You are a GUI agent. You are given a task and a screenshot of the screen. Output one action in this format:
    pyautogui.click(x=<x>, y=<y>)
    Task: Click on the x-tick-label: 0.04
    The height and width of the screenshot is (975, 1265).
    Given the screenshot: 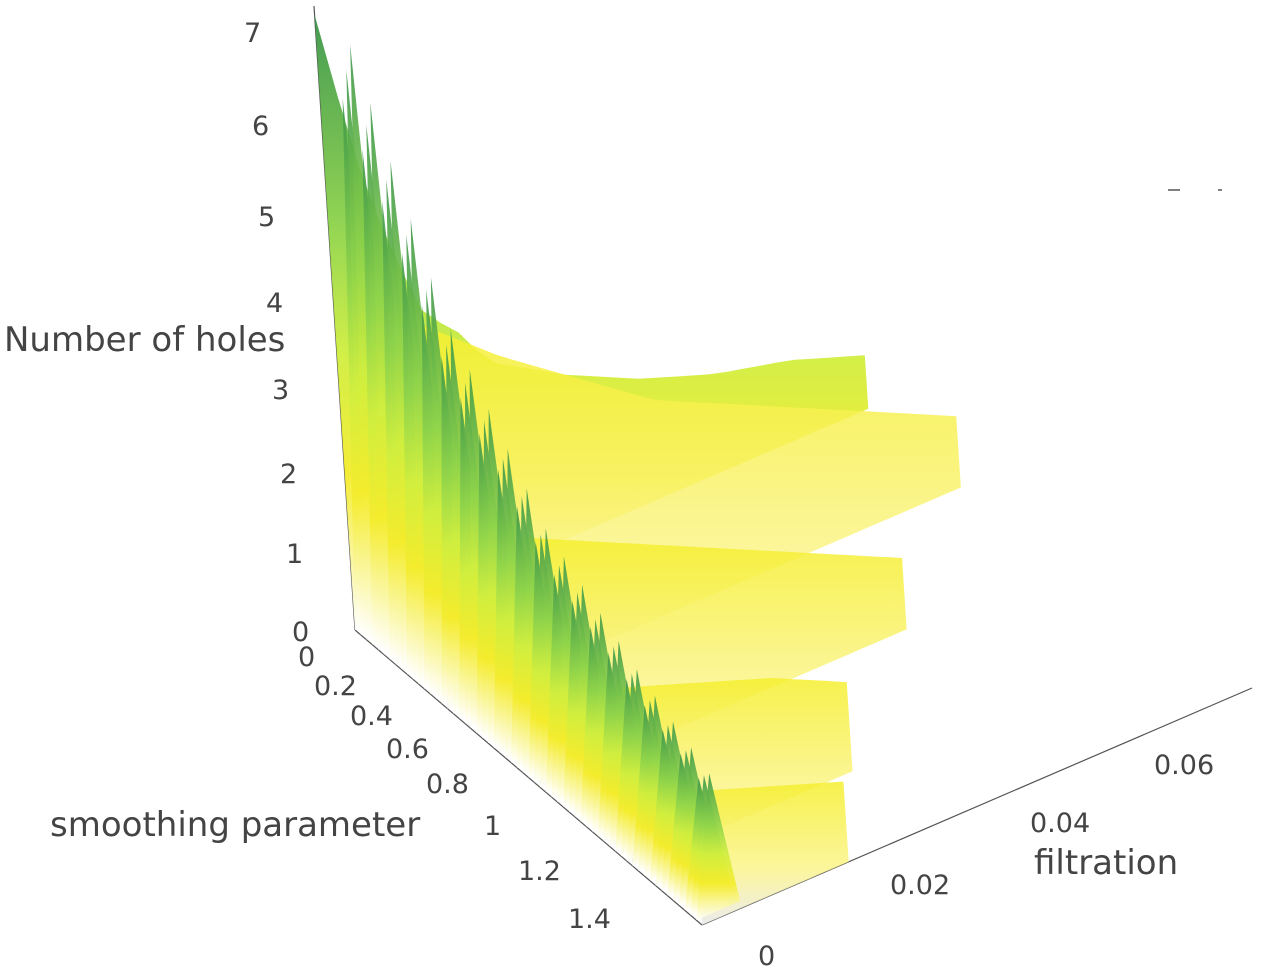 What is the action you would take?
    pyautogui.click(x=1060, y=823)
    